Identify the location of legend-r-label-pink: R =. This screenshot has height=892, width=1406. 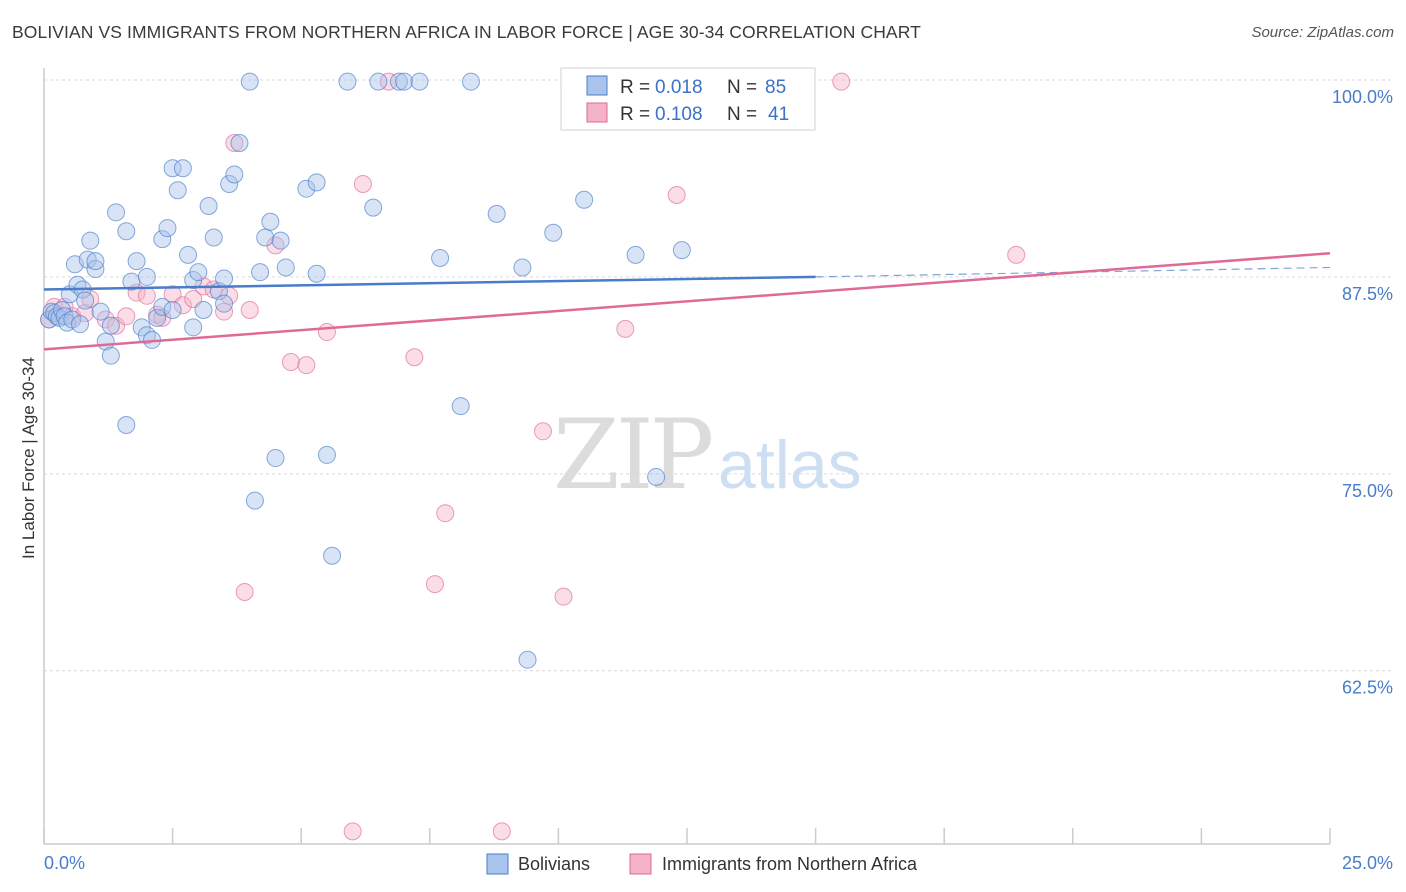
(635, 114).